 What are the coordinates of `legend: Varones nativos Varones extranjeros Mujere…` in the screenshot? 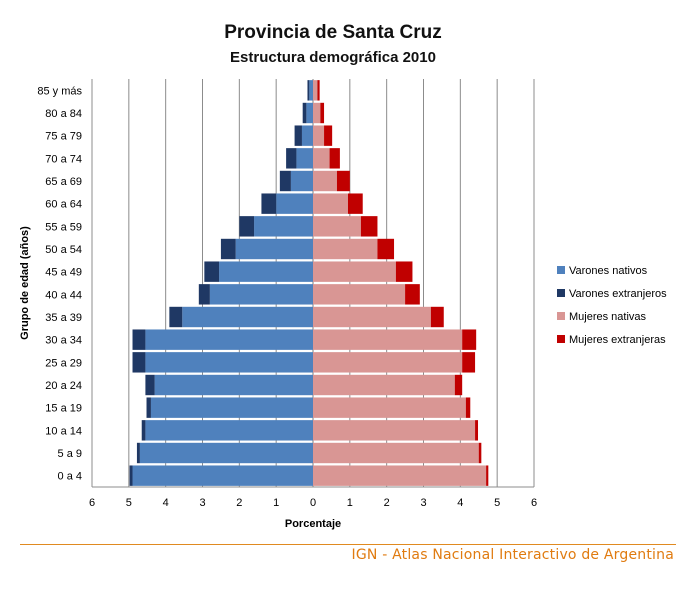 It's located at (612, 305).